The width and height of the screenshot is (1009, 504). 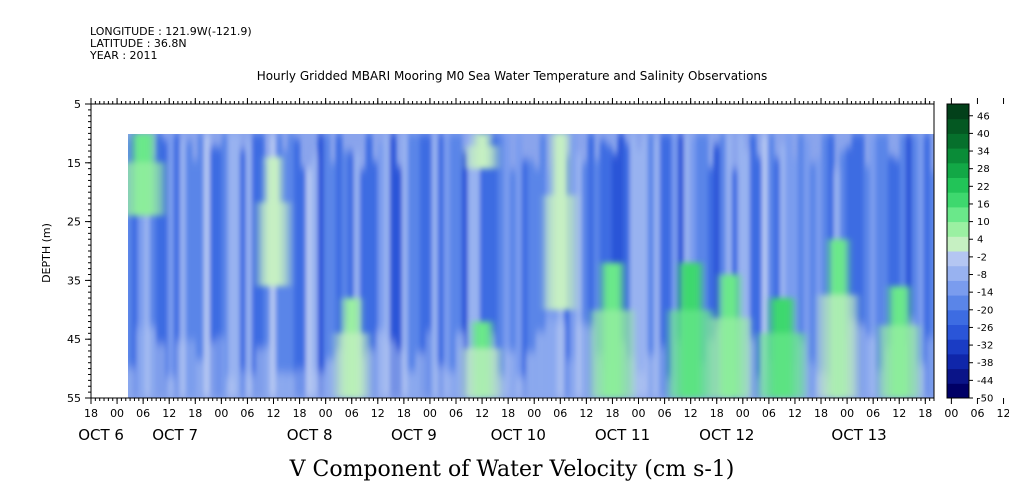 I want to click on longitude-label: LONGITUDE : 121.9W(-121.9), so click(x=171, y=31).